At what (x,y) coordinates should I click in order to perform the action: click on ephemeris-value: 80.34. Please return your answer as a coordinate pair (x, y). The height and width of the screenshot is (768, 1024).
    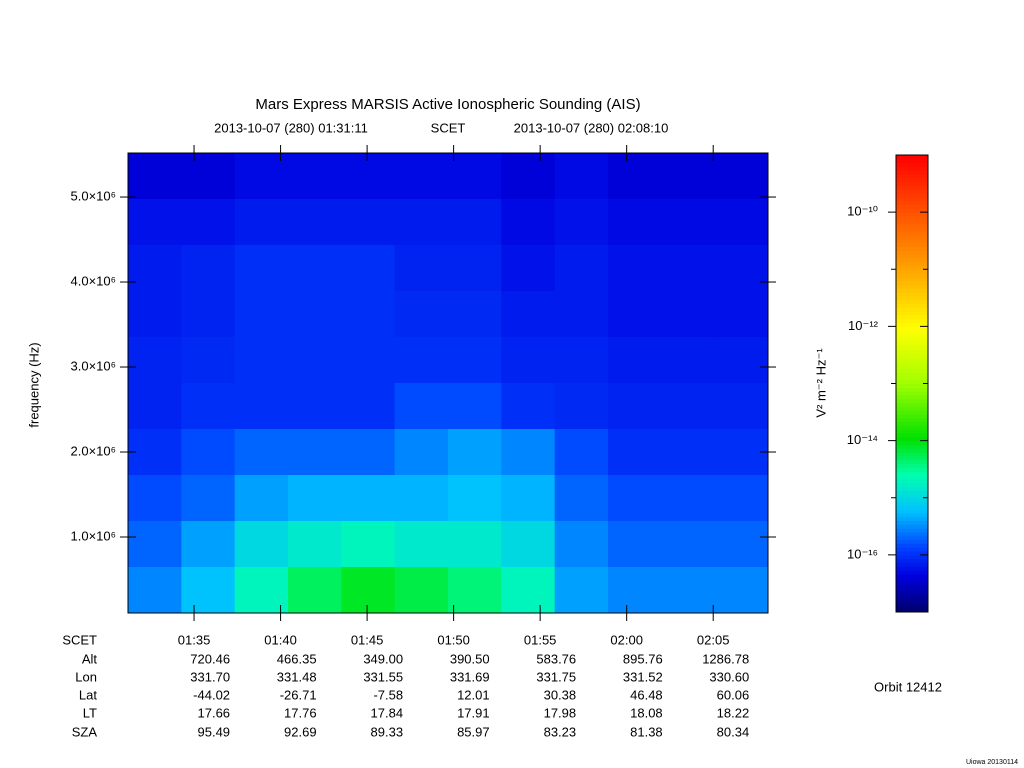
    Looking at the image, I should click on (733, 731).